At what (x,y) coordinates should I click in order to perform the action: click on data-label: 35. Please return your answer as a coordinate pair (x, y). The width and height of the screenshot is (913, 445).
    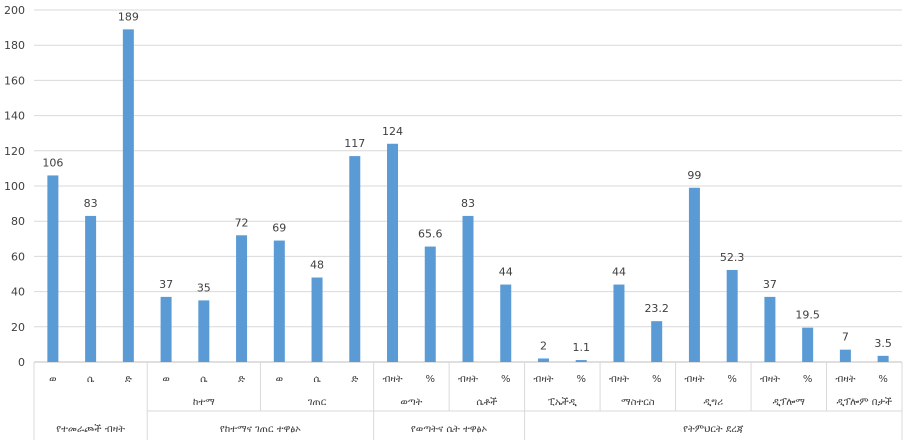
    Looking at the image, I should click on (204, 287).